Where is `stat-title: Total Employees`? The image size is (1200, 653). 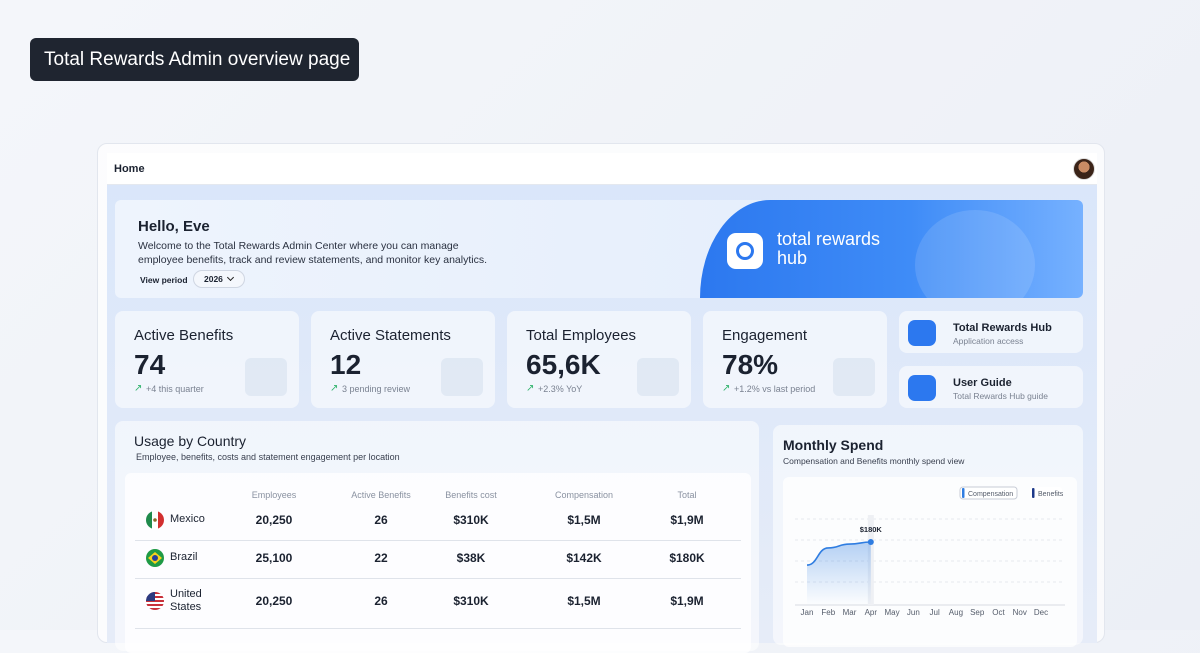 stat-title: Total Employees is located at coordinates (581, 335).